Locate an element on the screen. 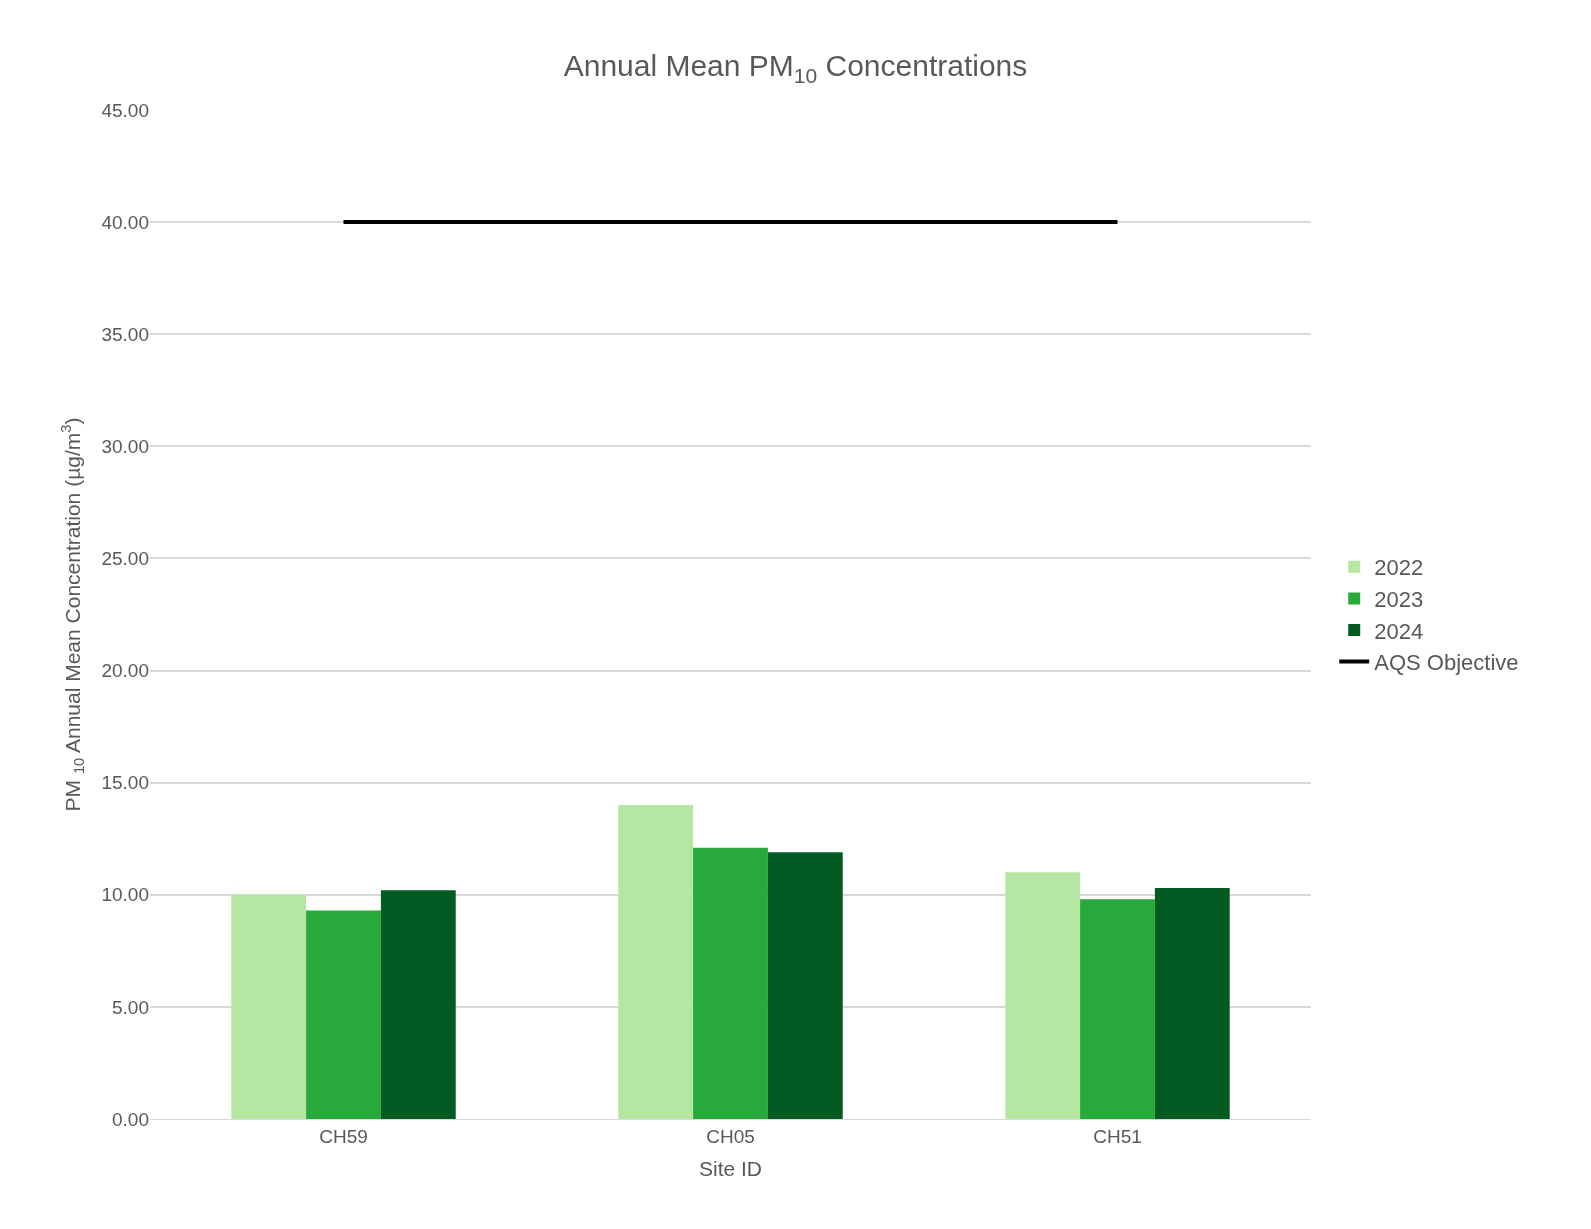 The image size is (1591, 1229). x-tick-label: CH05 is located at coordinates (730, 1136).